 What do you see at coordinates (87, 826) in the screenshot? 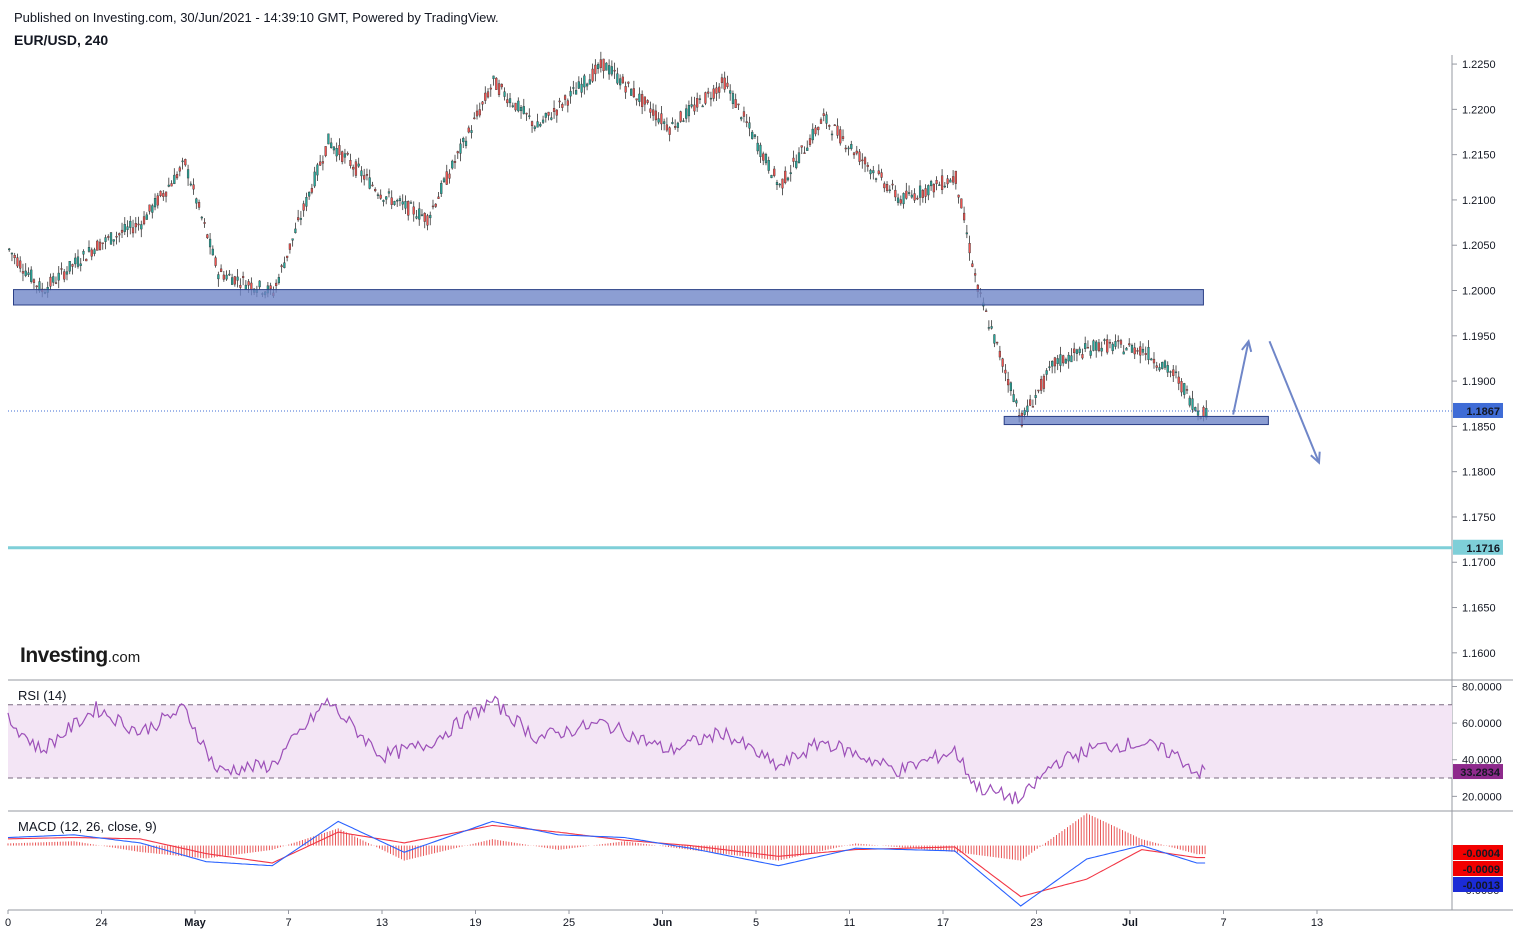
I see `macd-indicator-label: MACD (12, 26, close, 9)` at bounding box center [87, 826].